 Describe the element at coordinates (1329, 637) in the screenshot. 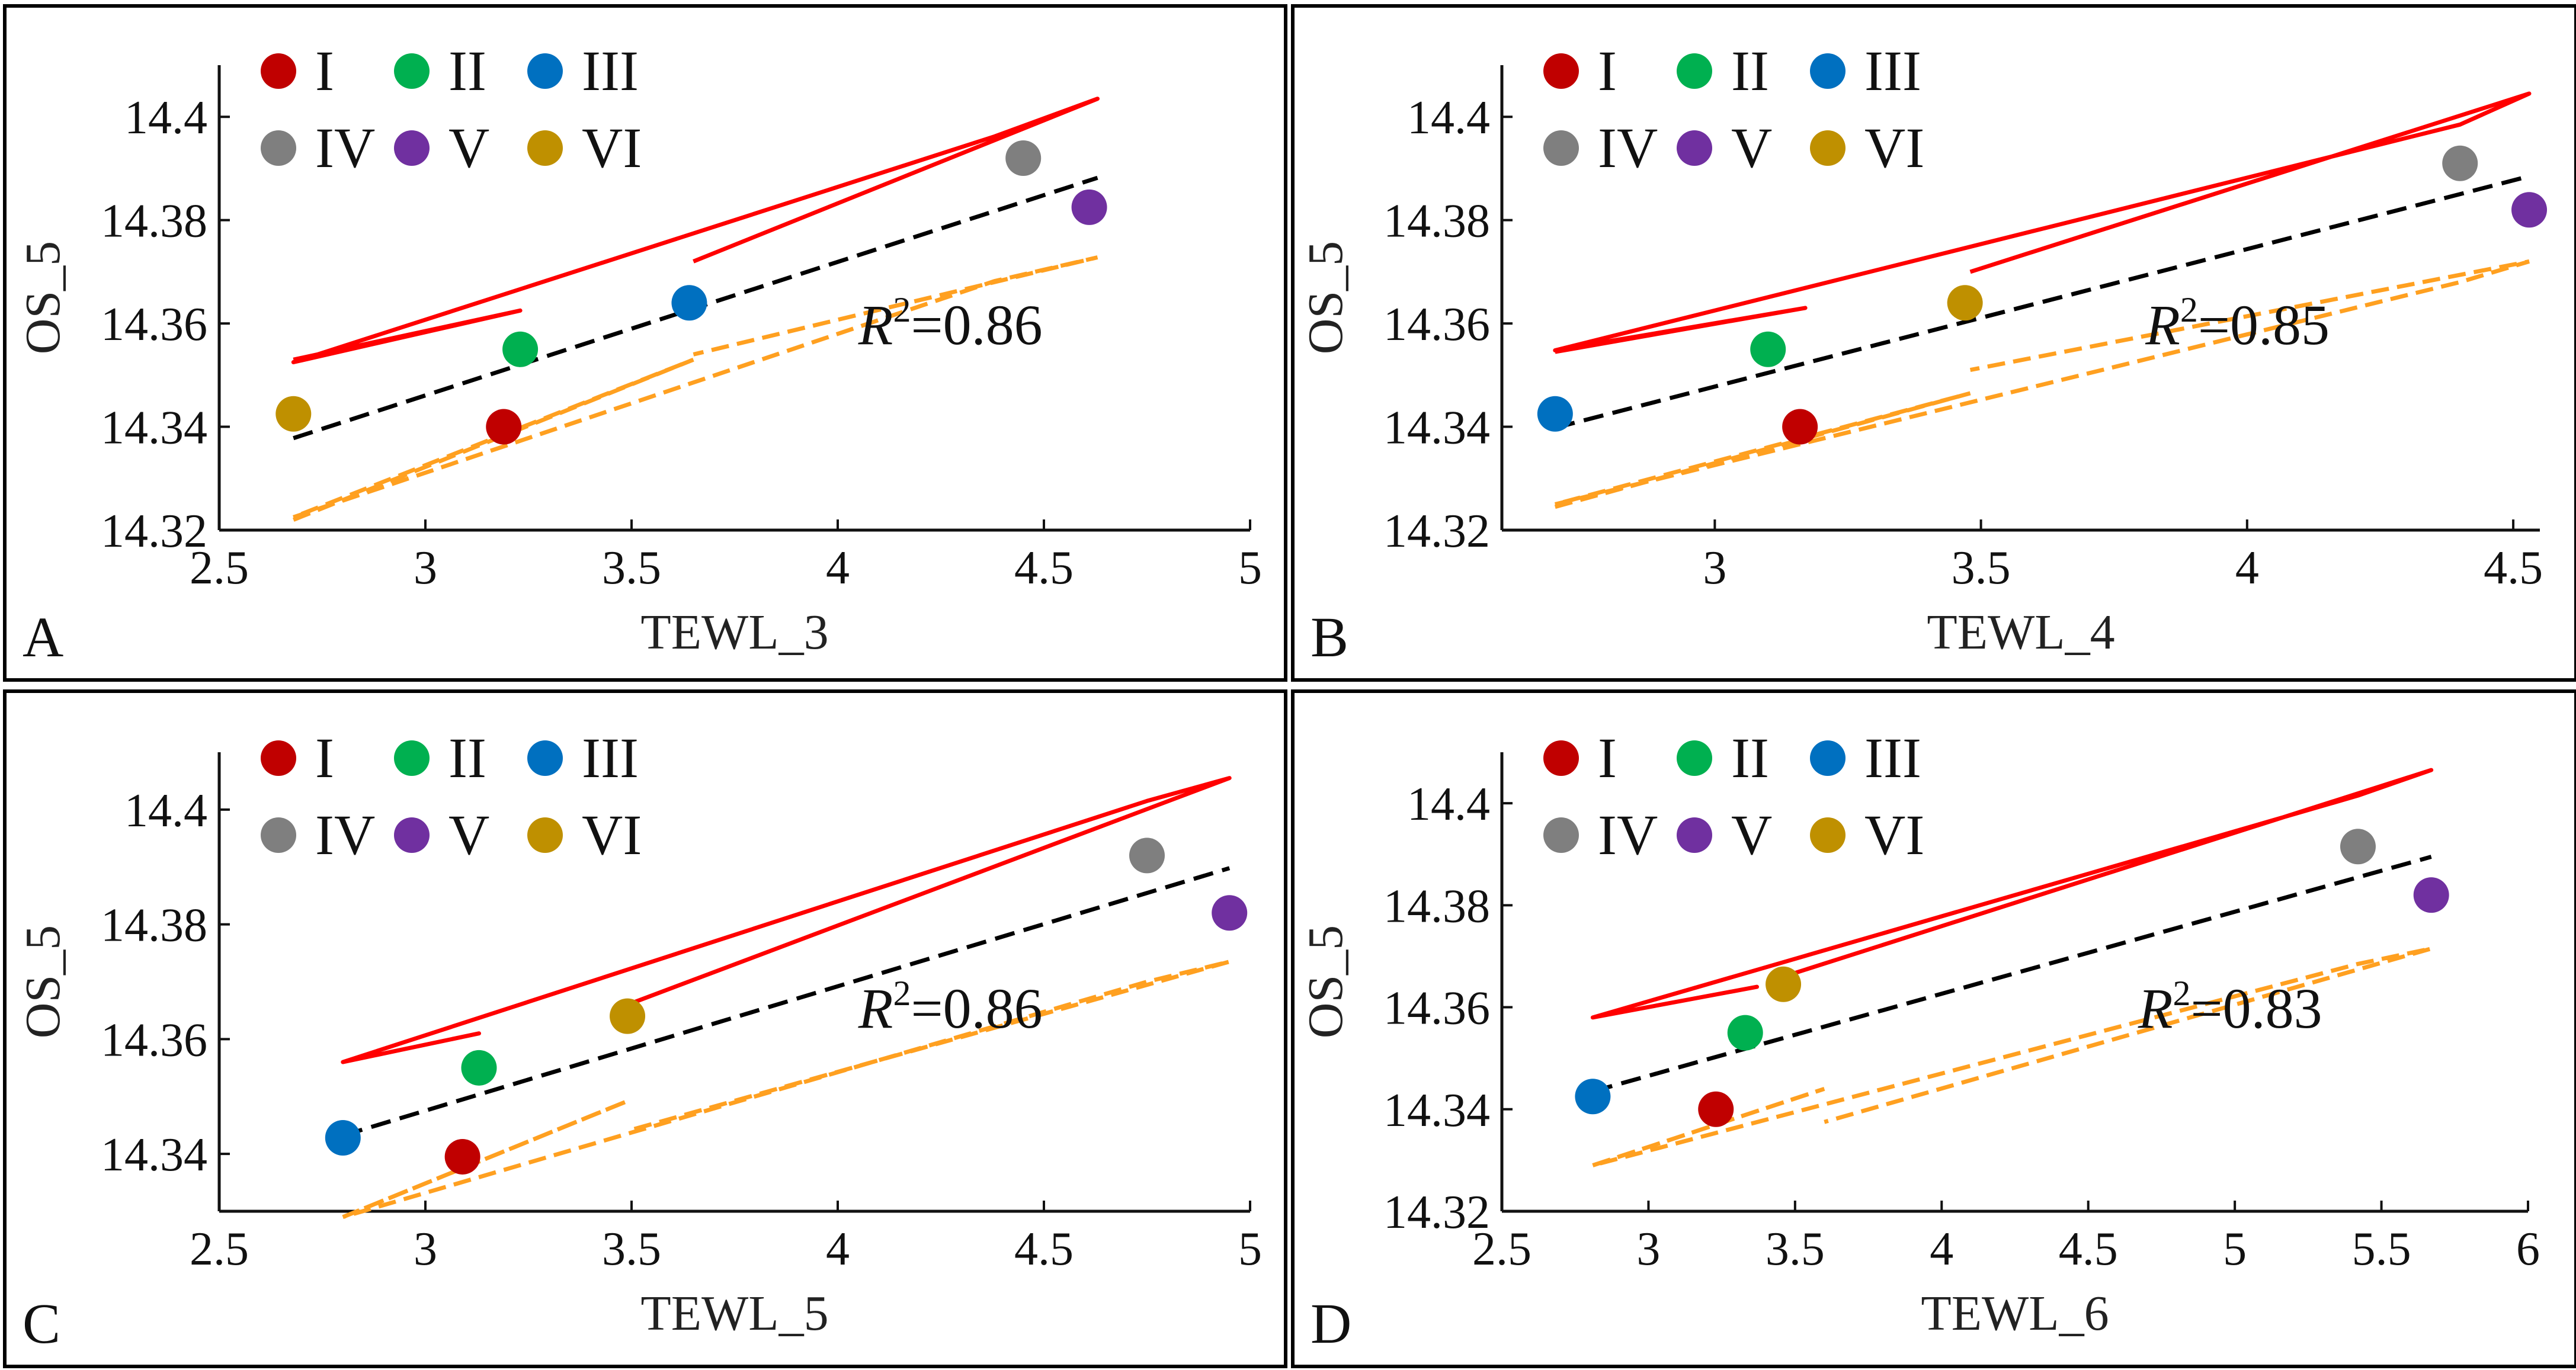

I see `panel-letter: B` at that location.